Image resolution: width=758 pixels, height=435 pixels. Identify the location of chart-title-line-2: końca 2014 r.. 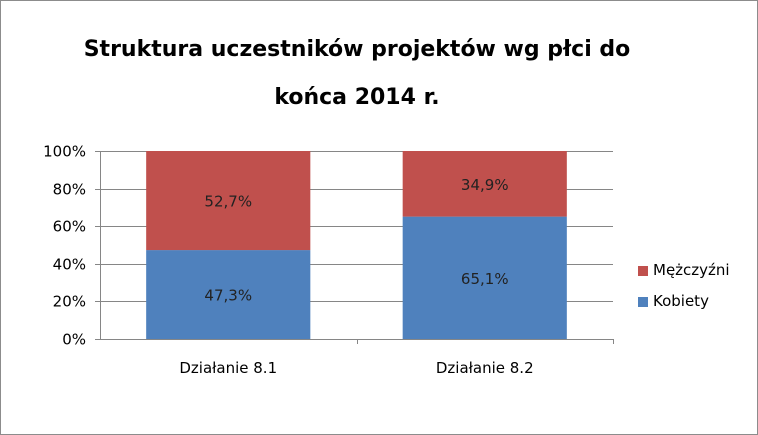
(357, 97).